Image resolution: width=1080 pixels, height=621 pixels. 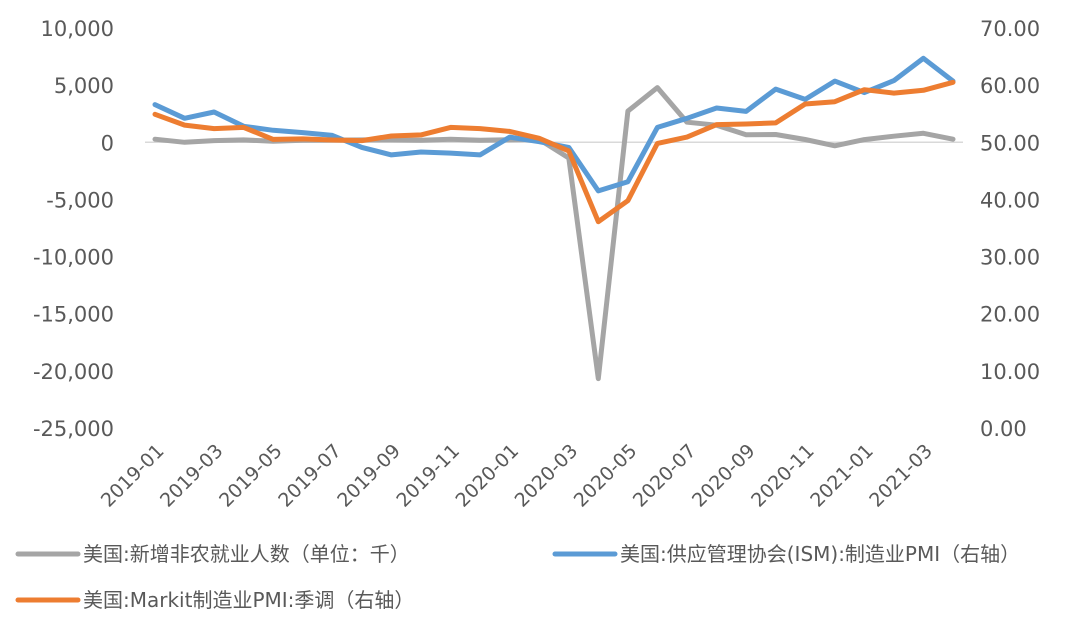 What do you see at coordinates (73, 315) in the screenshot?
I see `left-tick-label: -15,000` at bounding box center [73, 315].